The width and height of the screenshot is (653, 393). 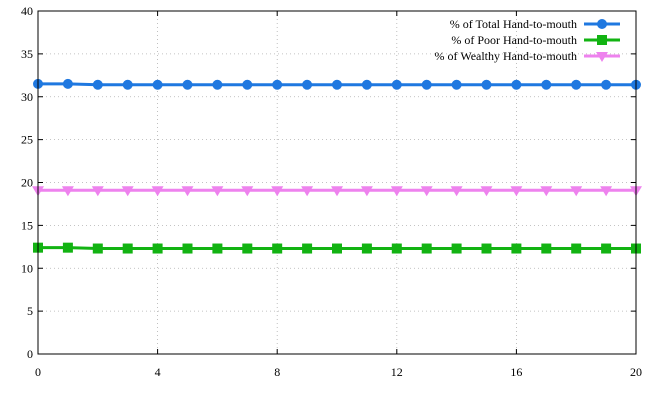 I want to click on y-tick-label: 40, so click(x=27, y=11).